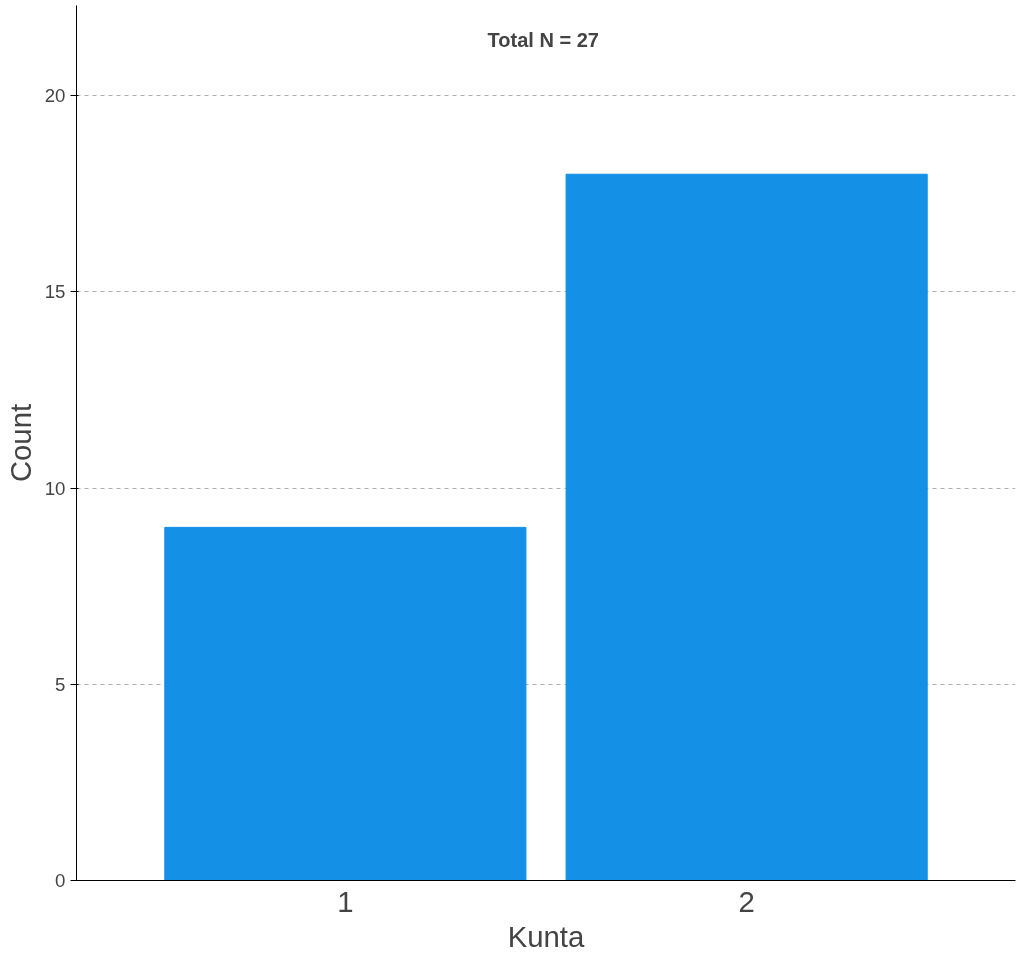 Image resolution: width=1028 pixels, height=967 pixels. What do you see at coordinates (345, 901) in the screenshot?
I see `x-tick-label: 1` at bounding box center [345, 901].